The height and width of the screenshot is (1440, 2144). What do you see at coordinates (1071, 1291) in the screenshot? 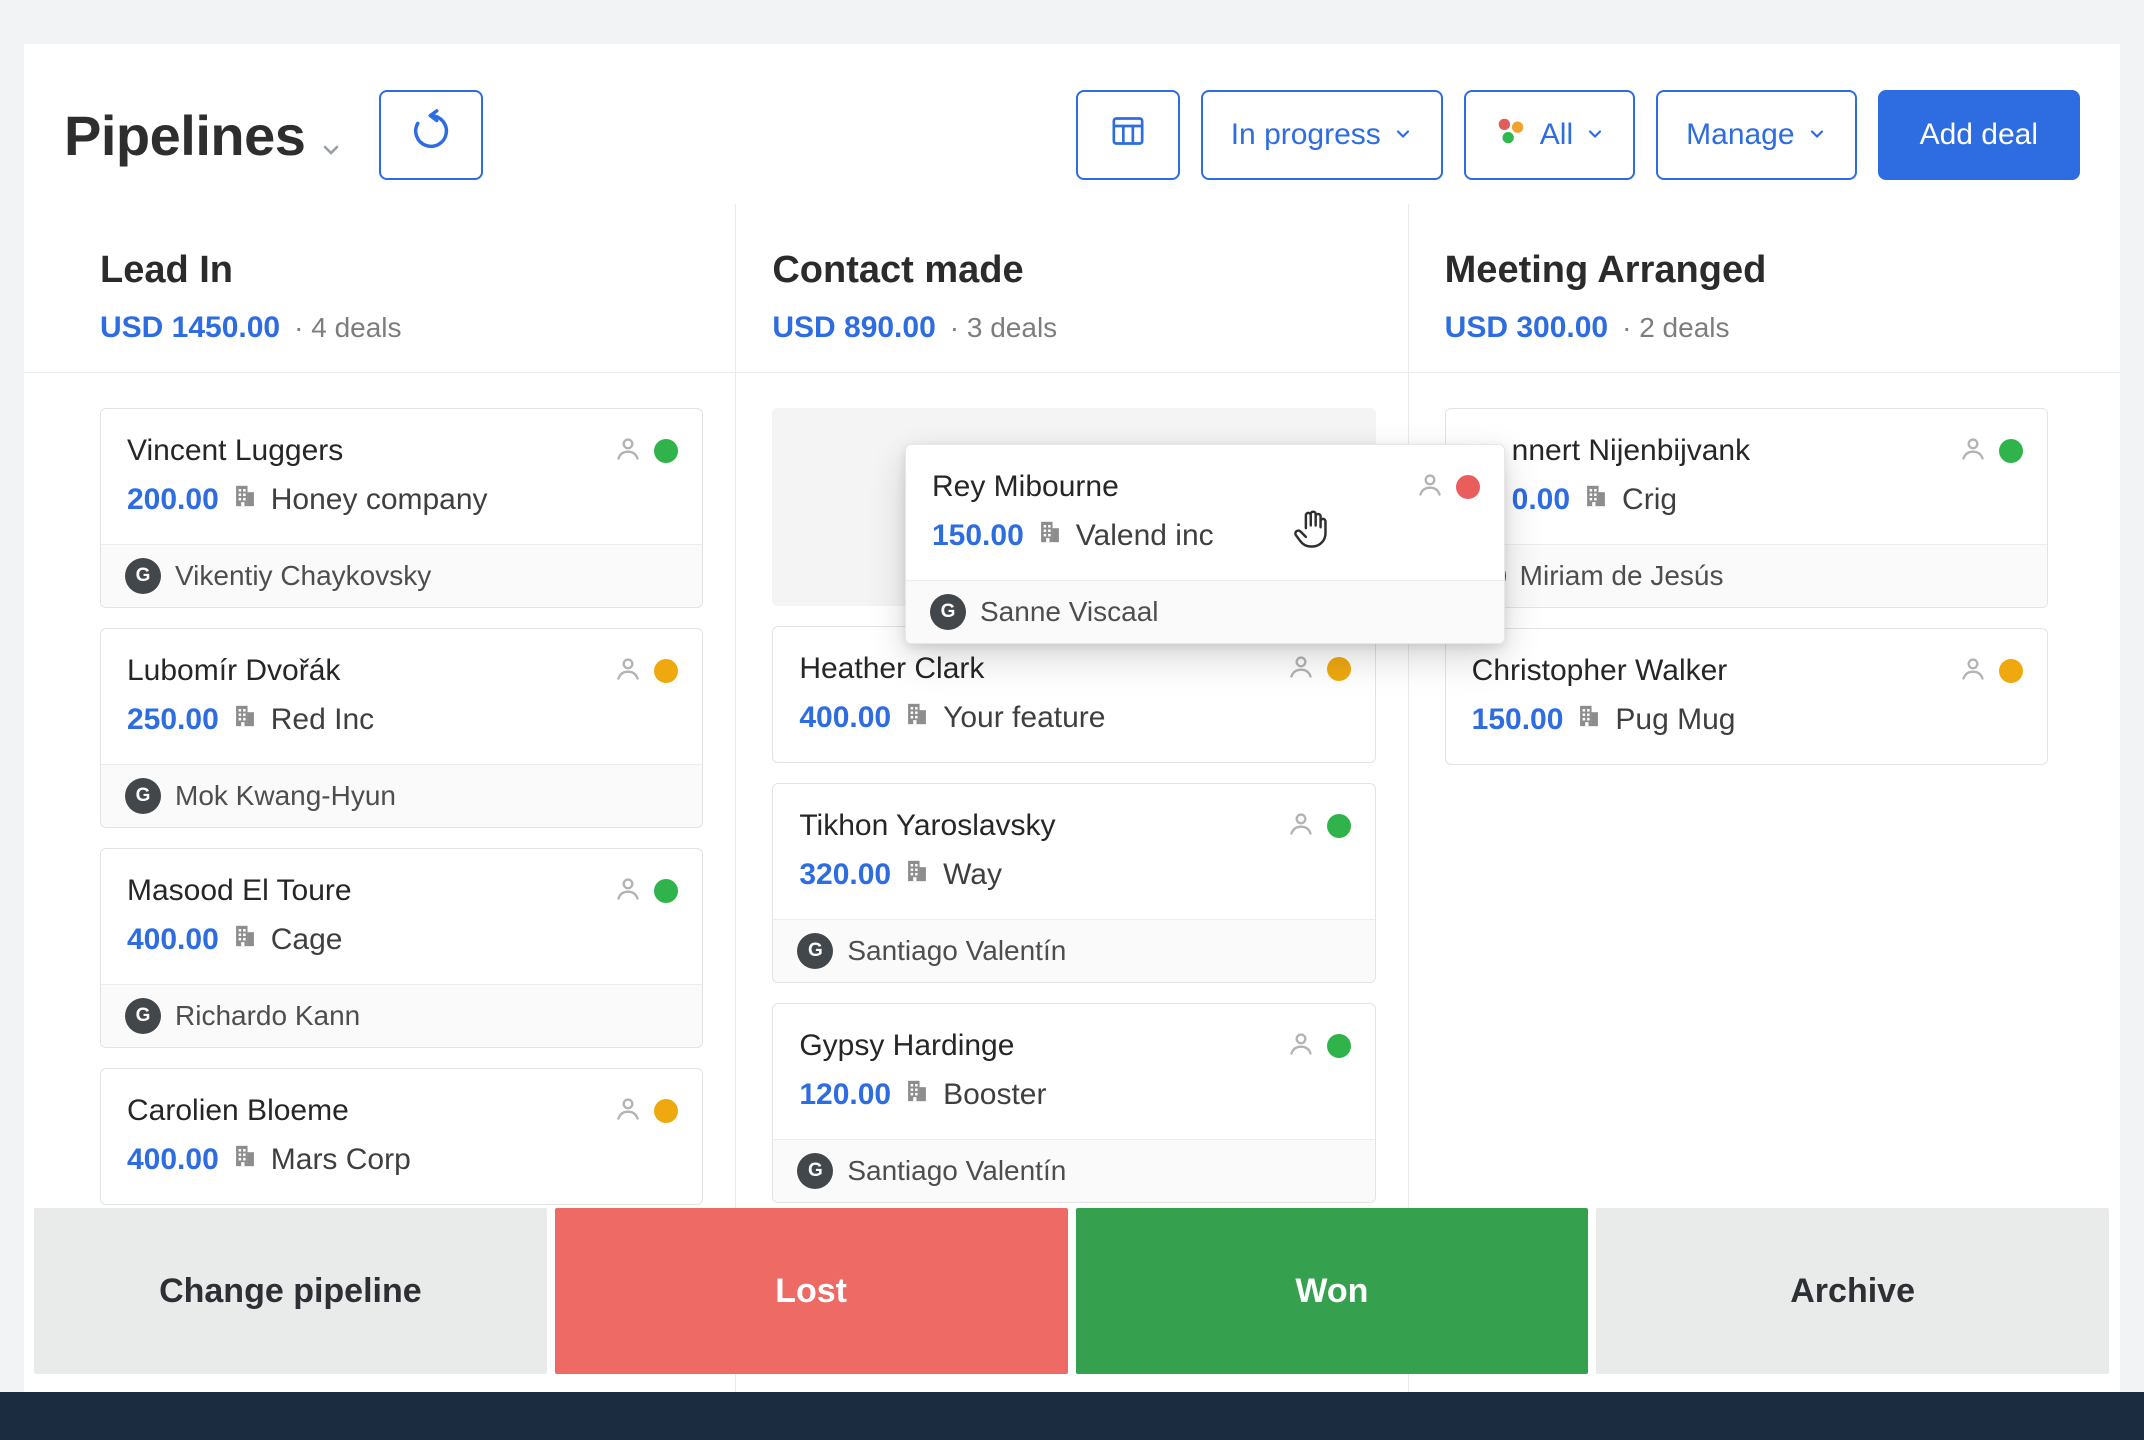
I see `drag-action-bar: Change pipeline Lost Won Archive` at bounding box center [1071, 1291].